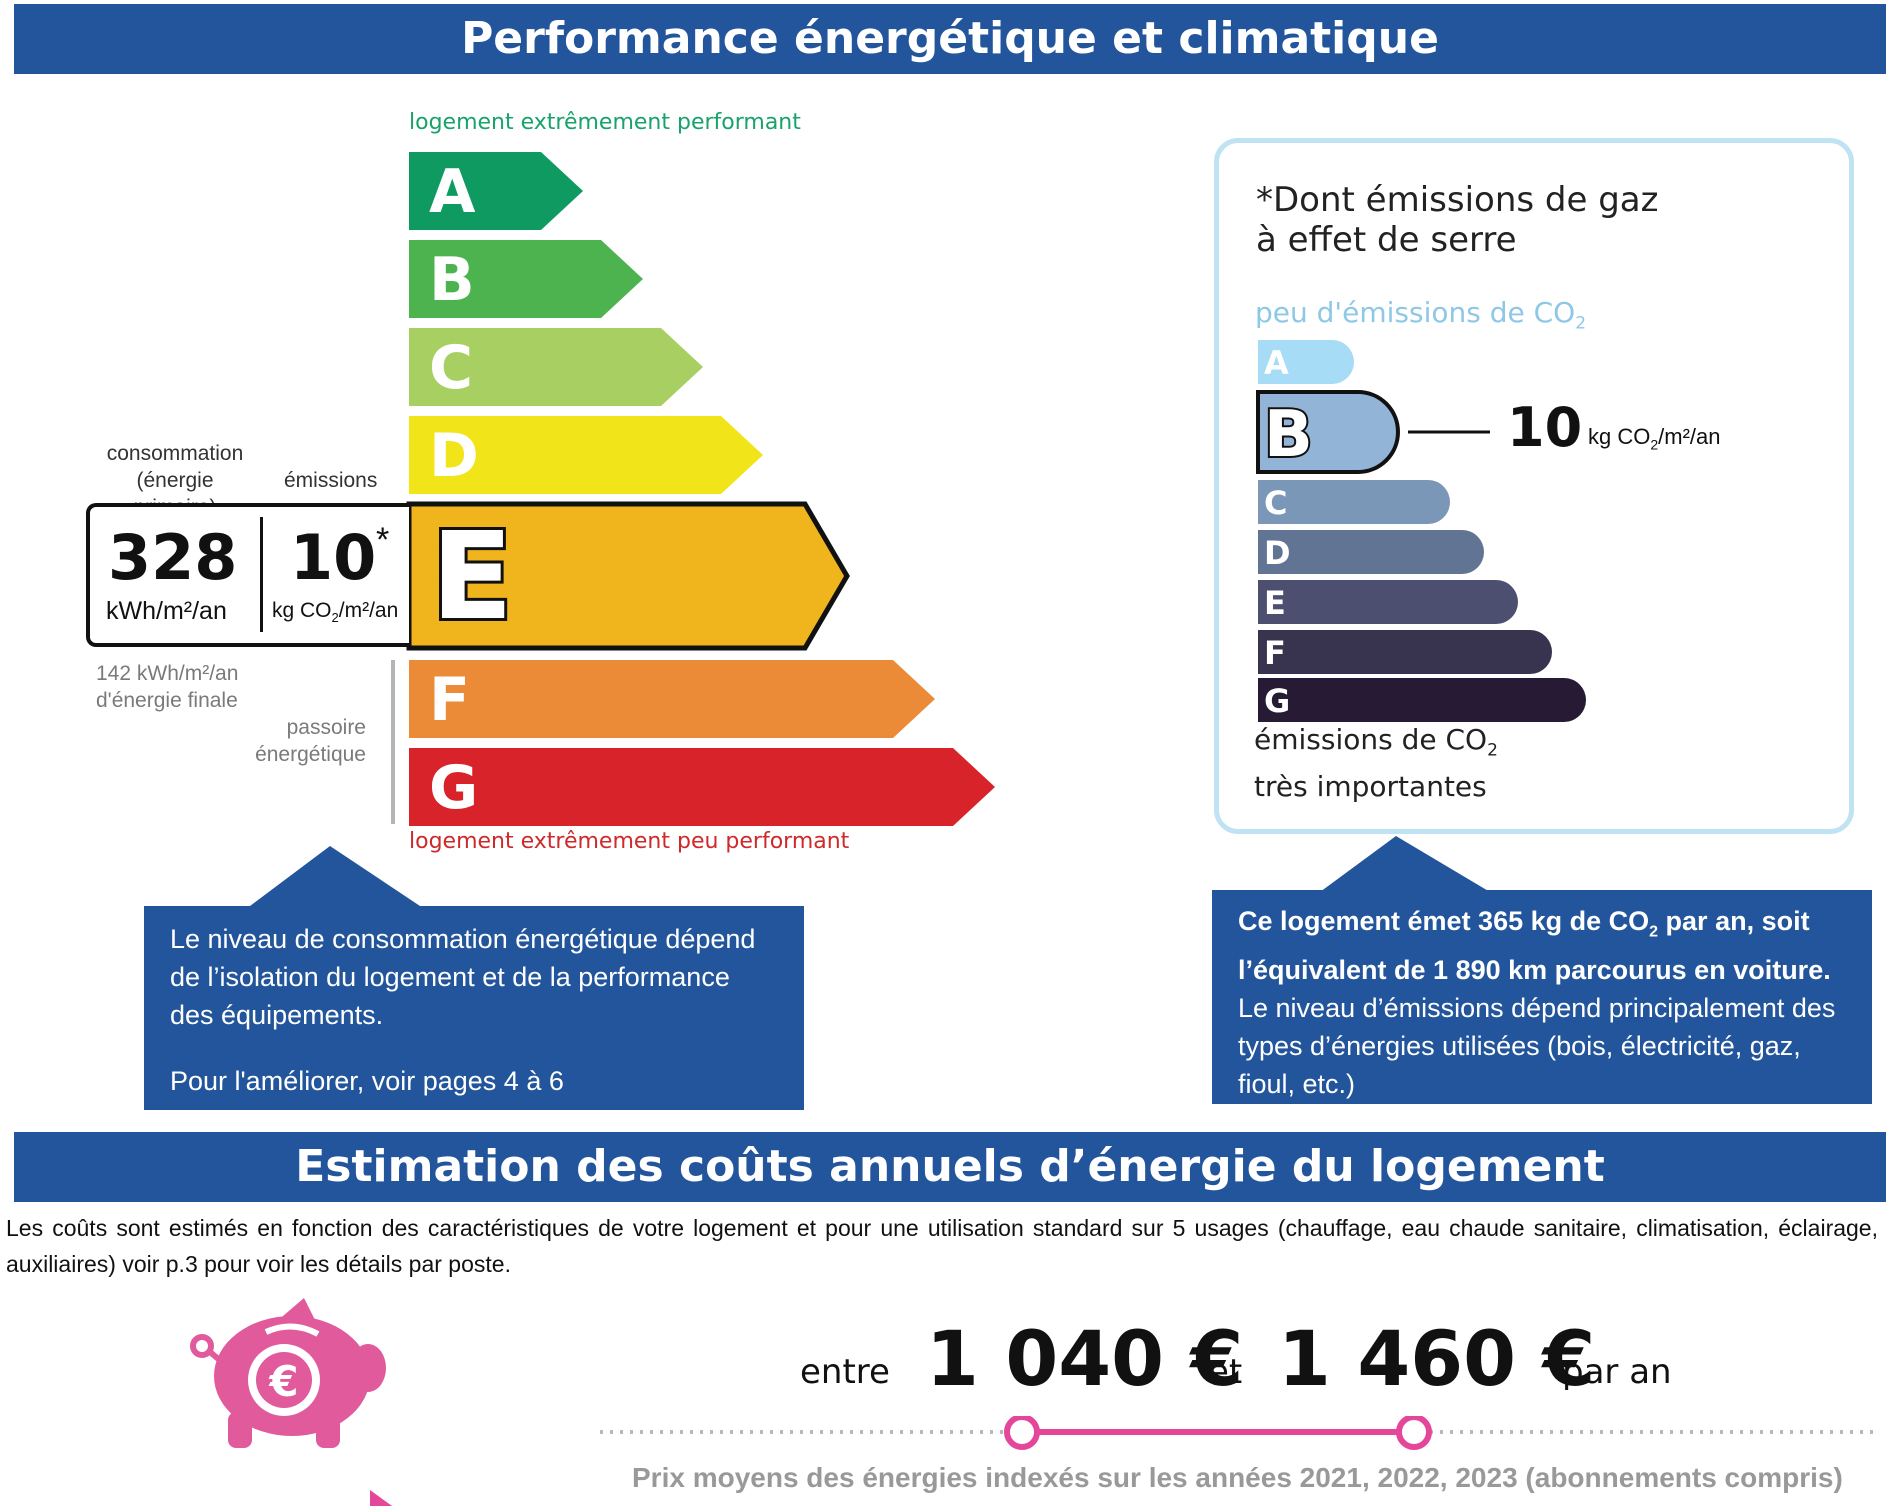  Describe the element at coordinates (1422, 700) in the screenshot. I see `ges-bar-g` at that location.